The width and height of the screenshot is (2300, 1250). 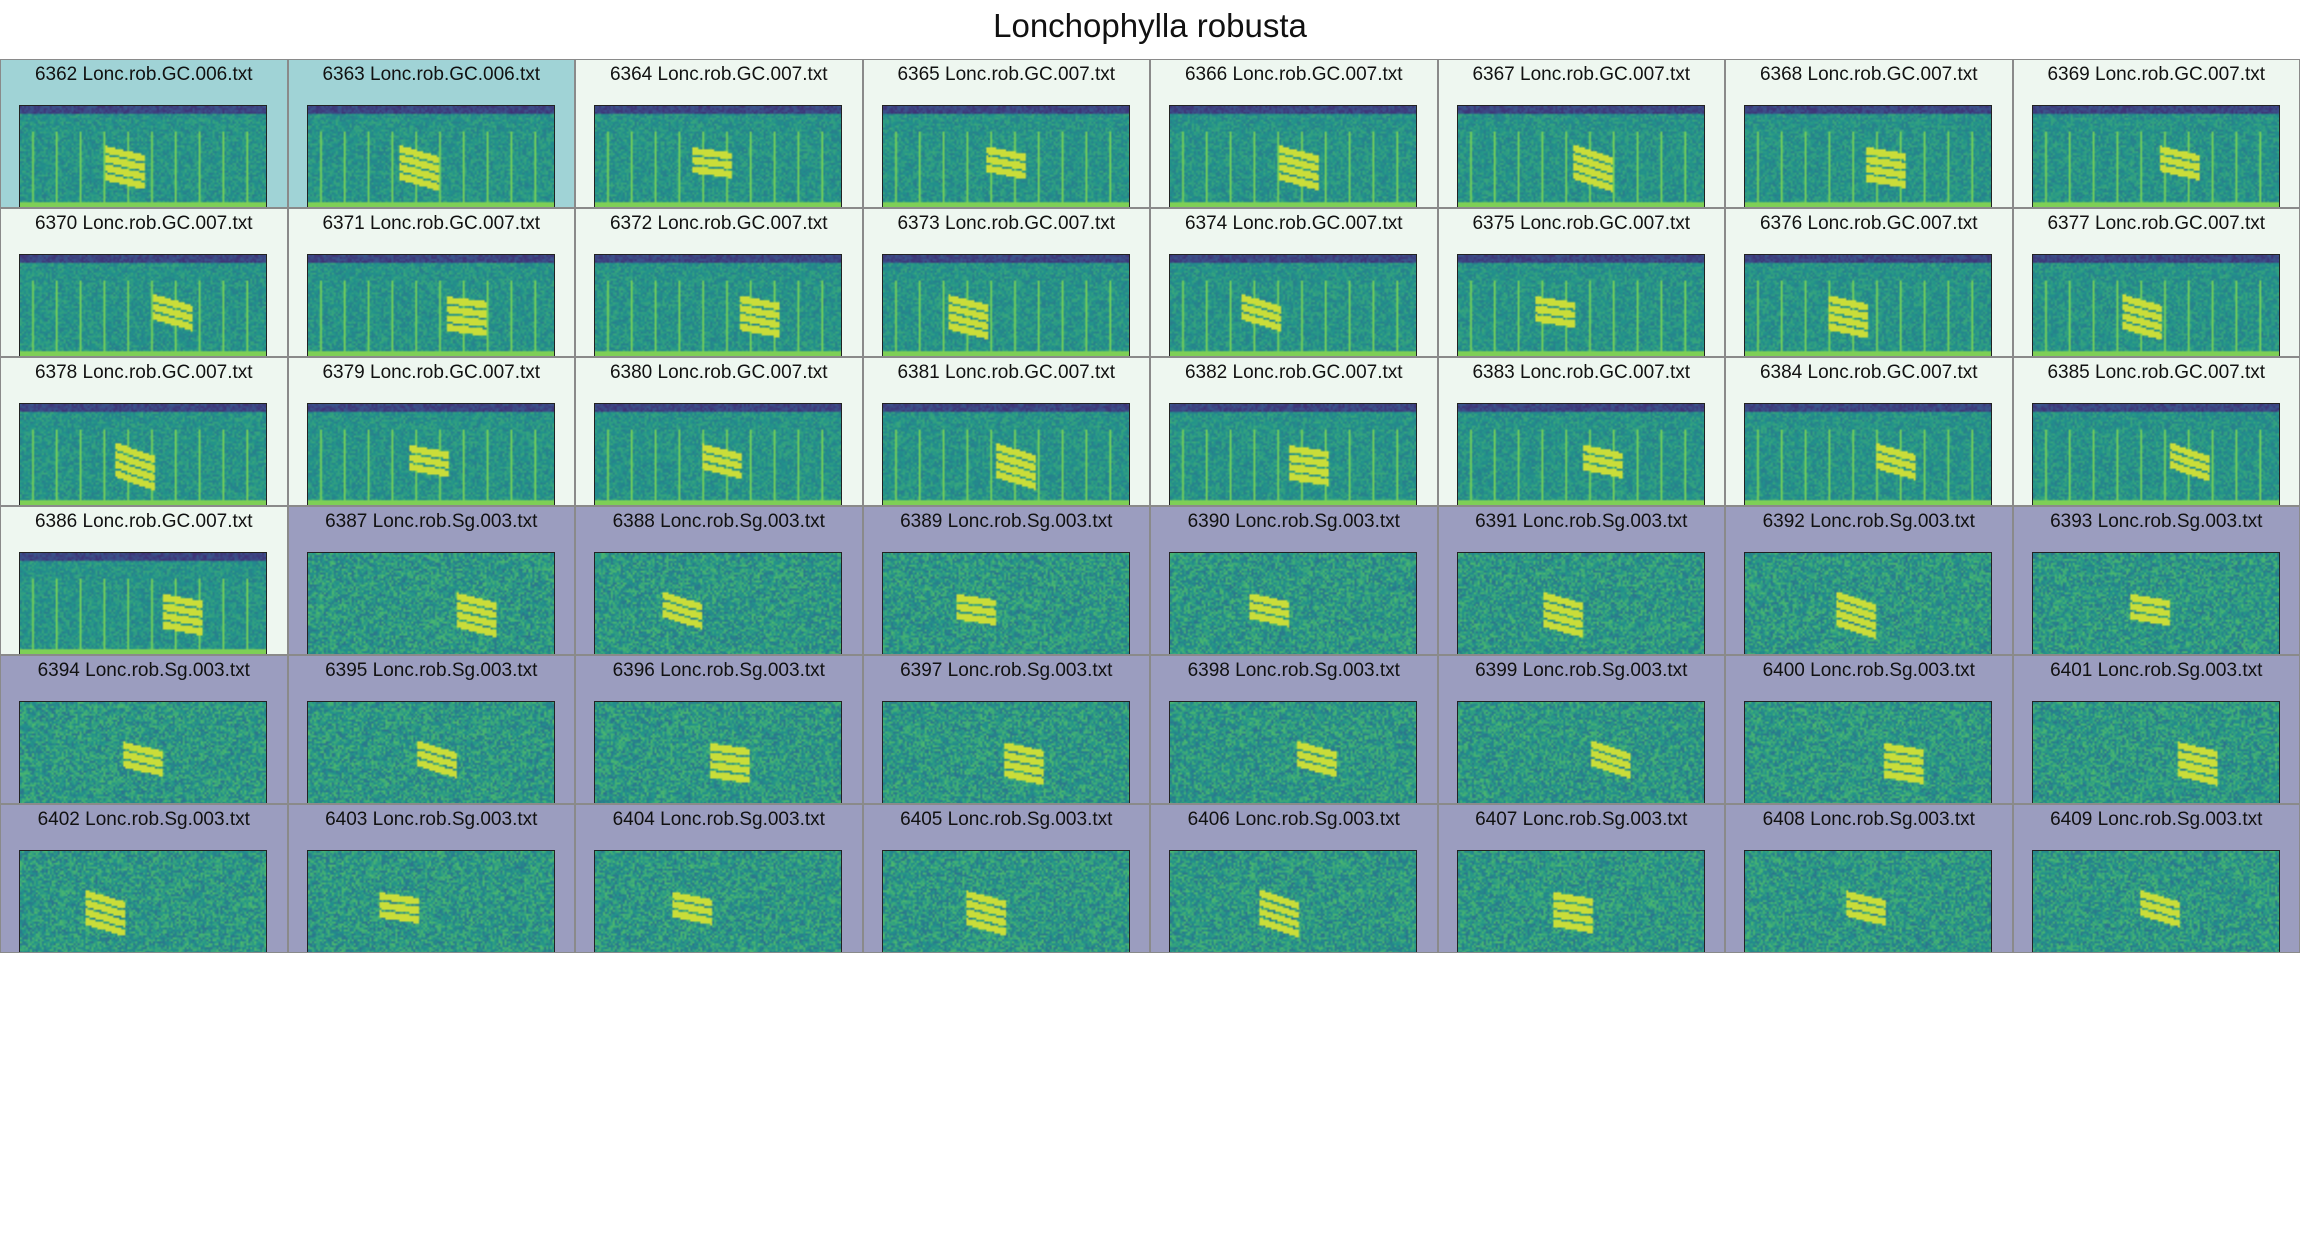 I want to click on spectrogram-tile: 6374 Lonc.rob.GC.007.txt, so click(x=1294, y=282).